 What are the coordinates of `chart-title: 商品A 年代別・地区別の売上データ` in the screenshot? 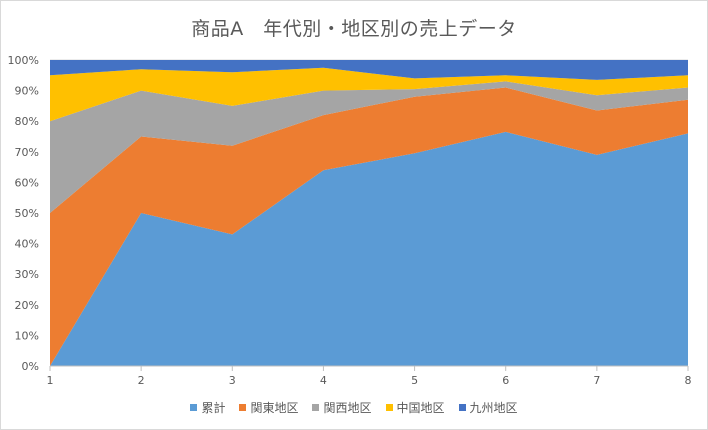 It's located at (354, 29).